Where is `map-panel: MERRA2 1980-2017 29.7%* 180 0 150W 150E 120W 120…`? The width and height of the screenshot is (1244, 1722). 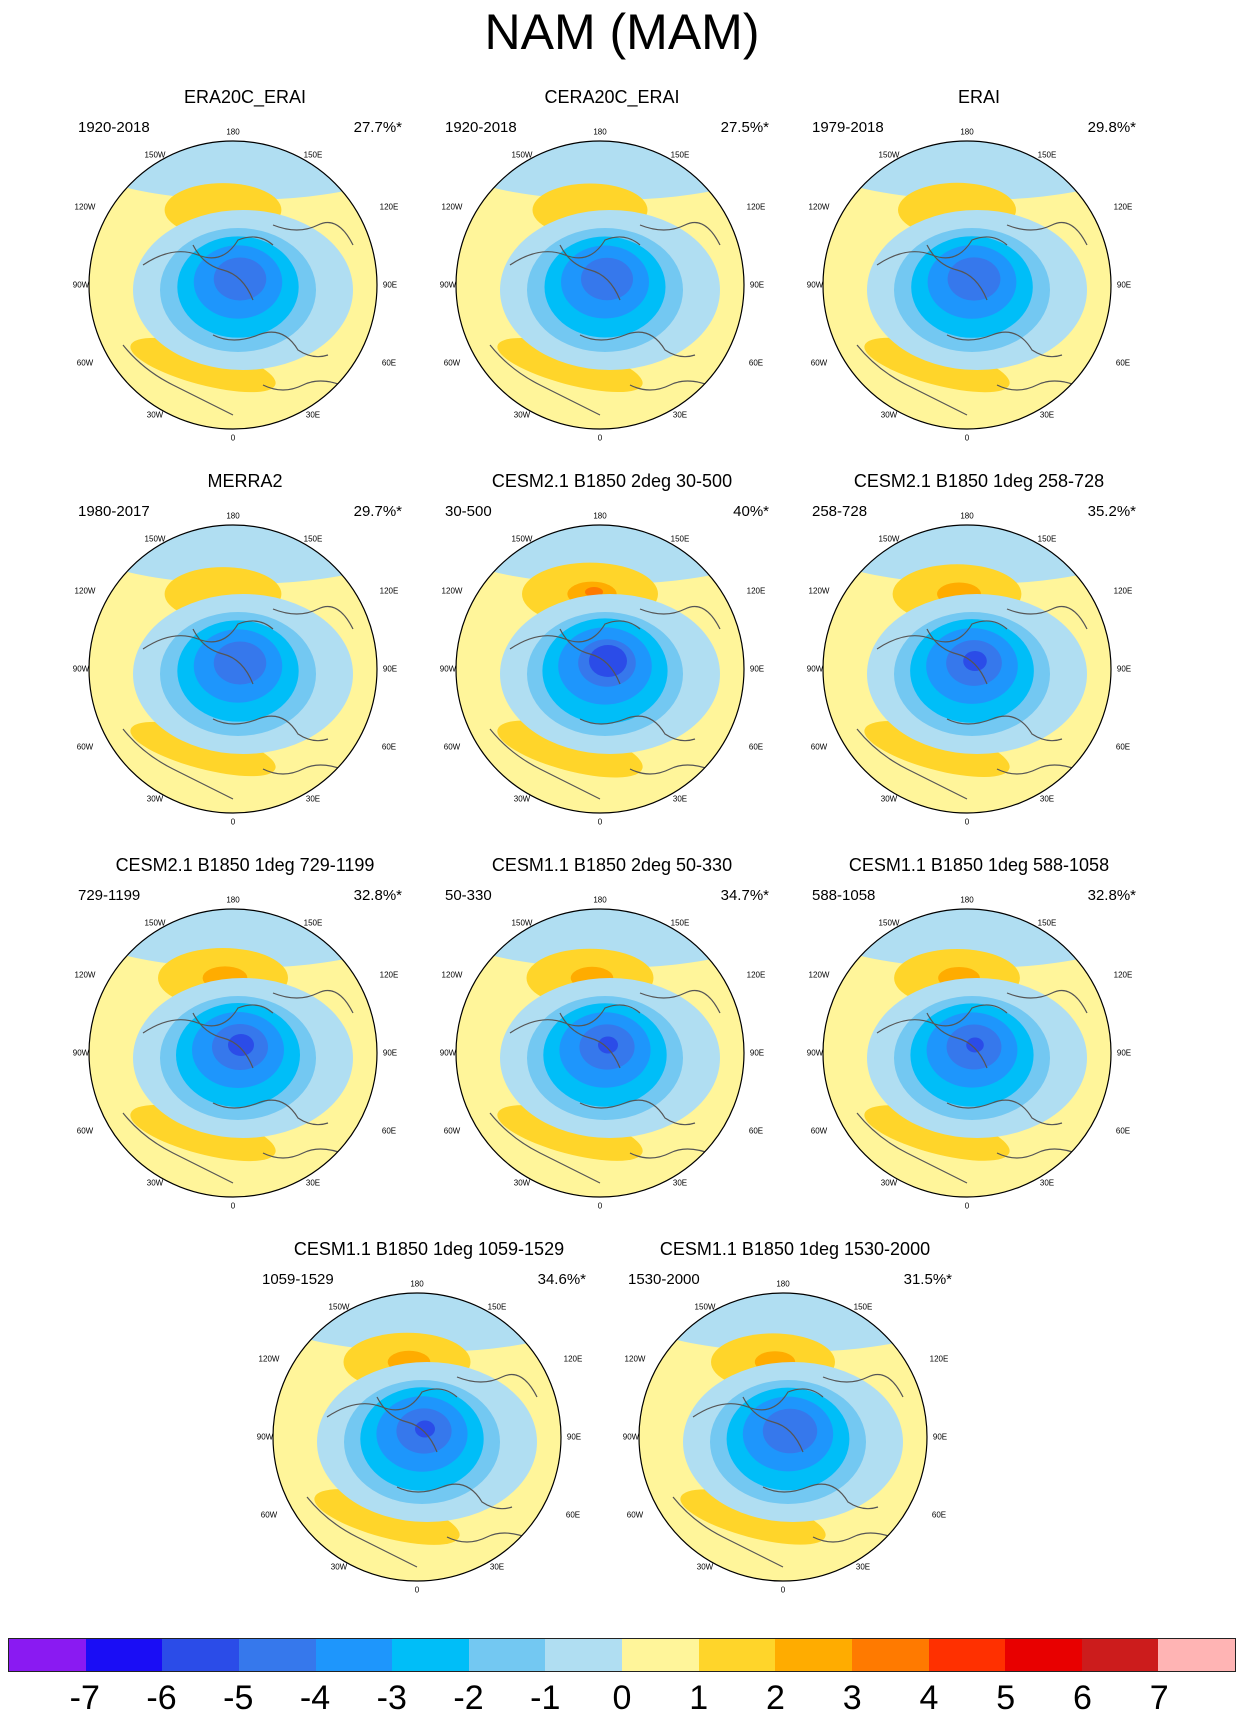
map-panel: MERRA2 1980-2017 29.7%* 180 0 150W 150E 120W 120… is located at coordinates (245, 655).